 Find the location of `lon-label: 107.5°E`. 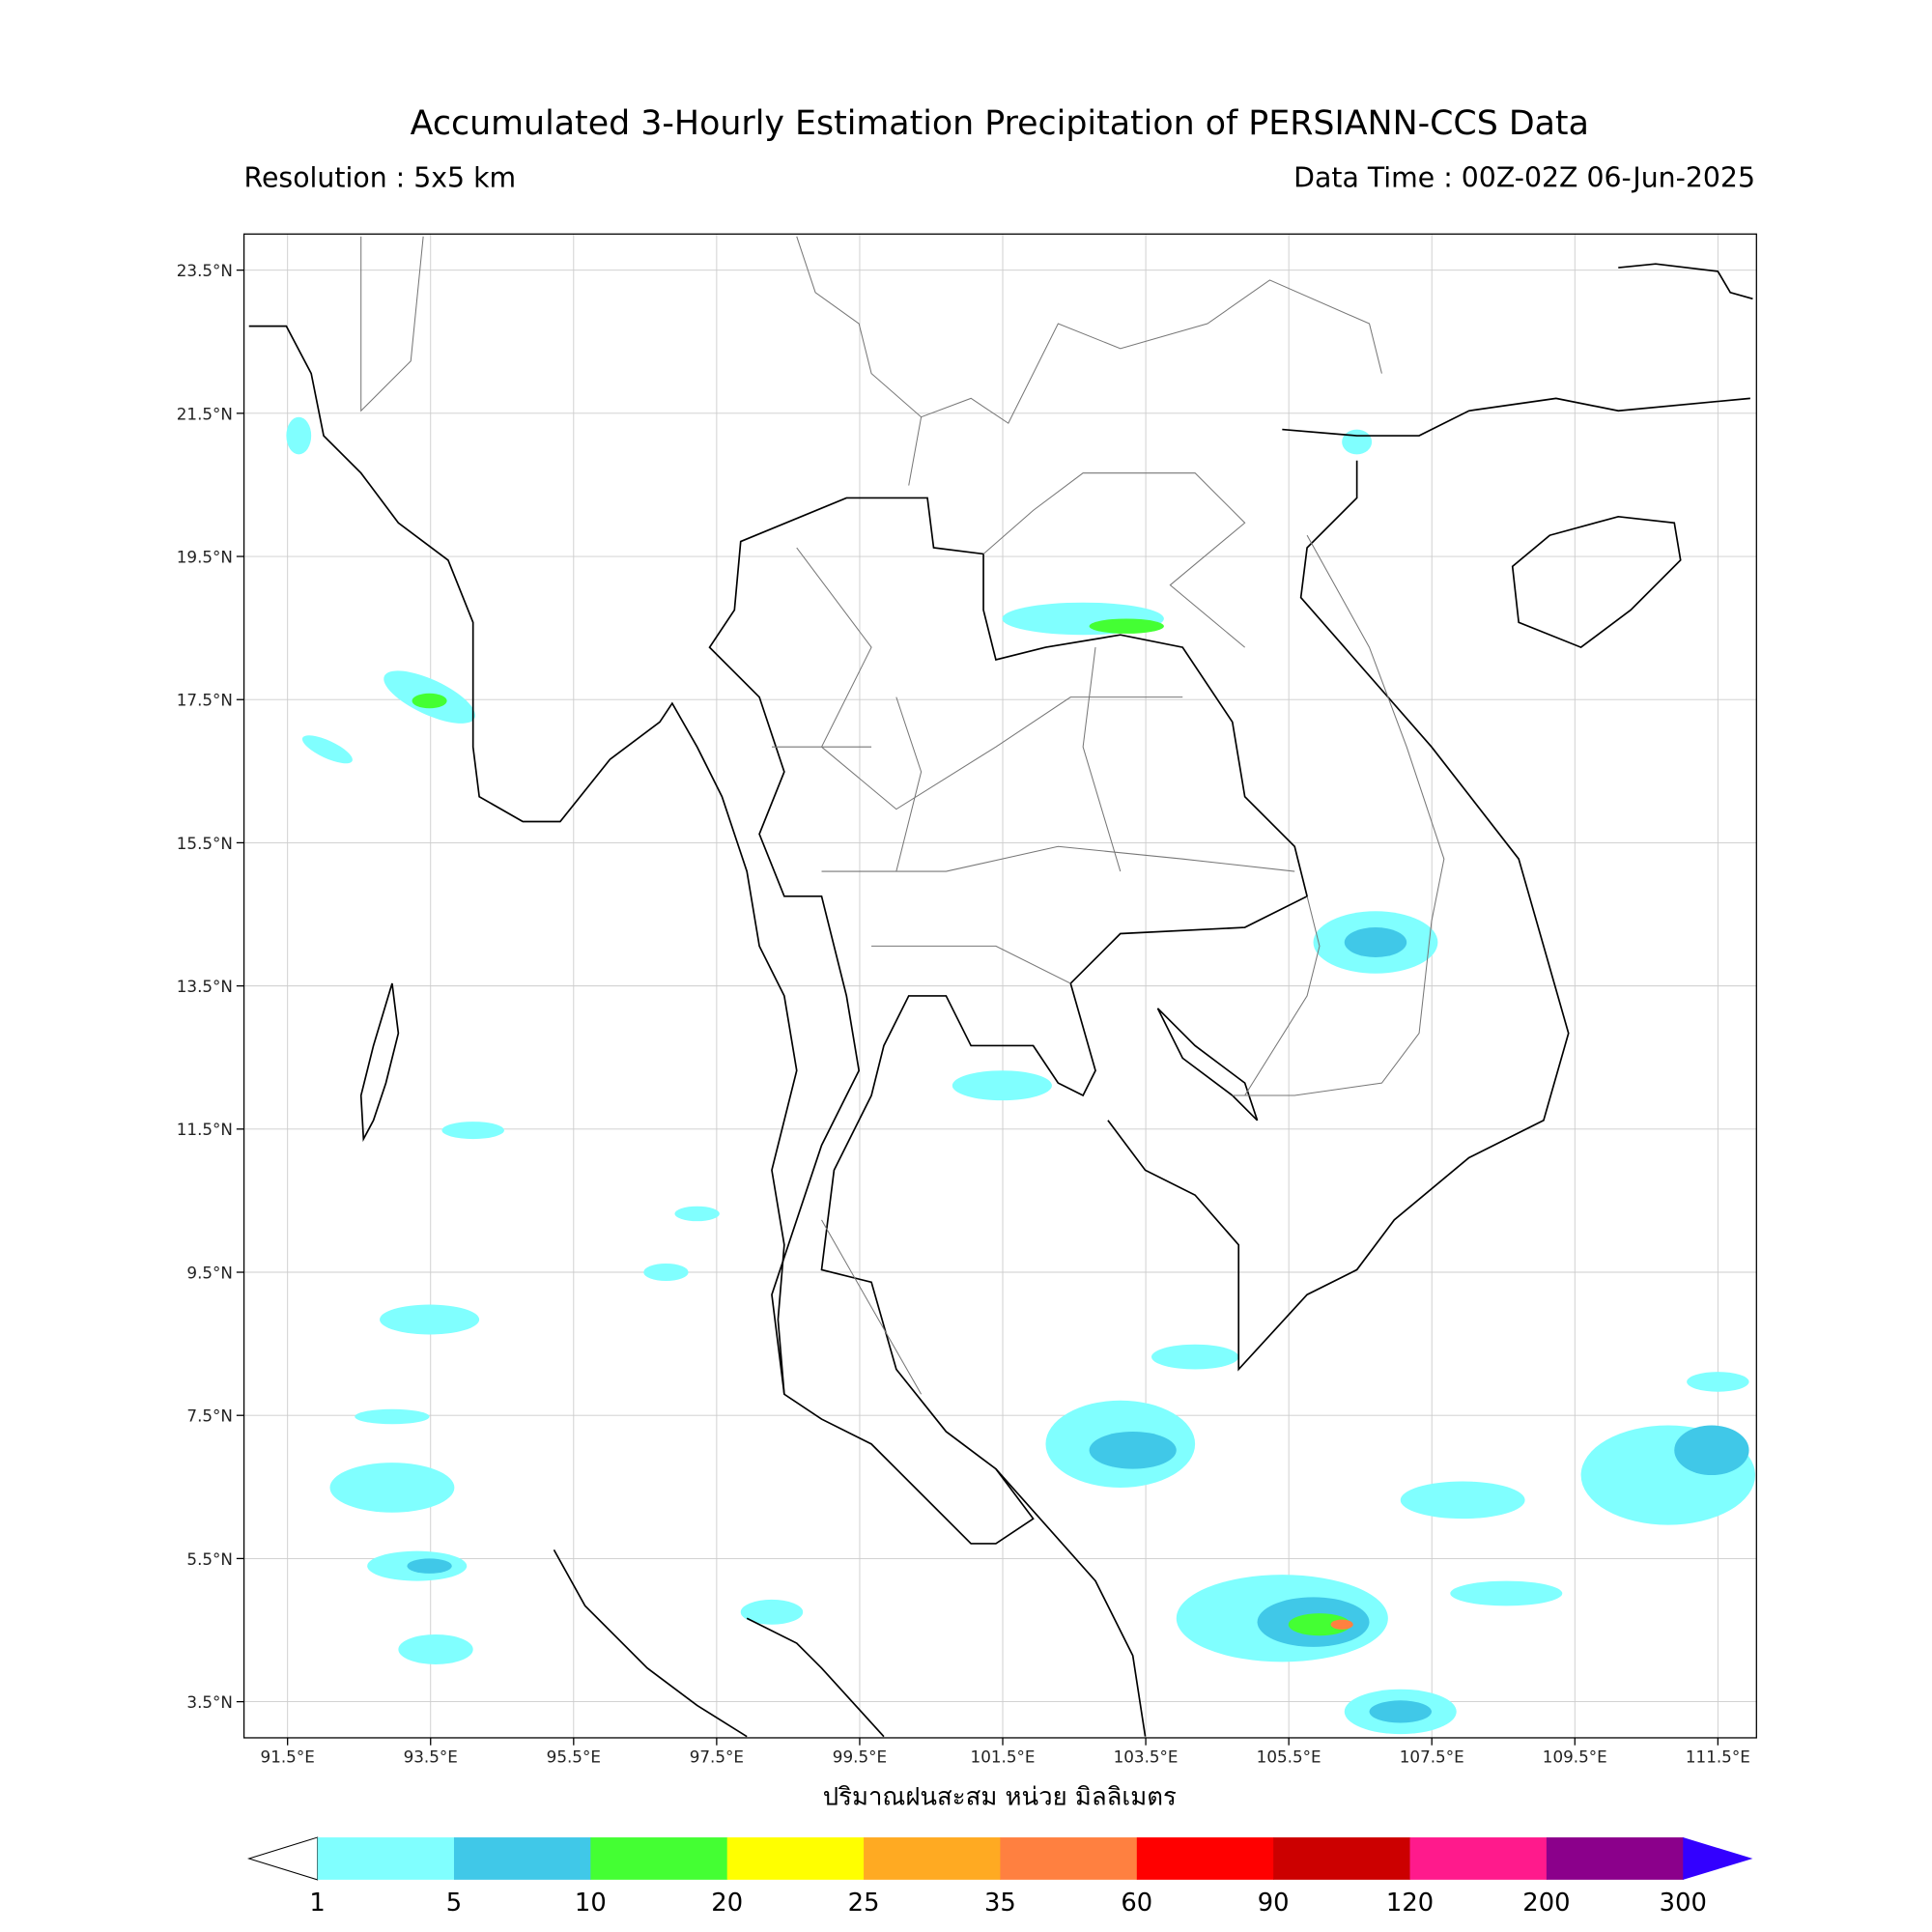

lon-label: 107.5°E is located at coordinates (1432, 1757).